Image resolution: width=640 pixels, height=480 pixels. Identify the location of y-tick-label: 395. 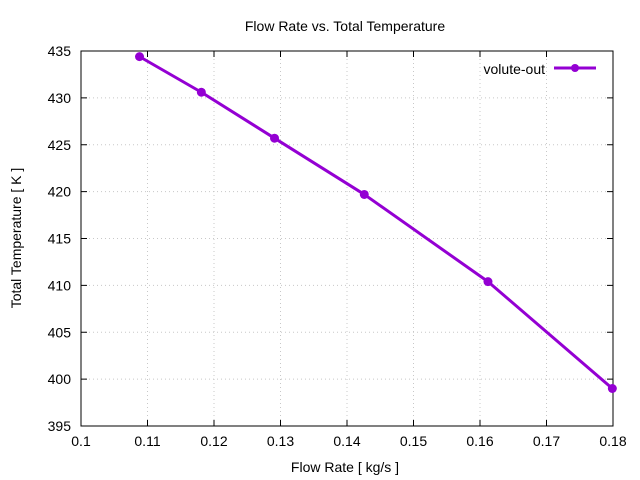
(60, 426).